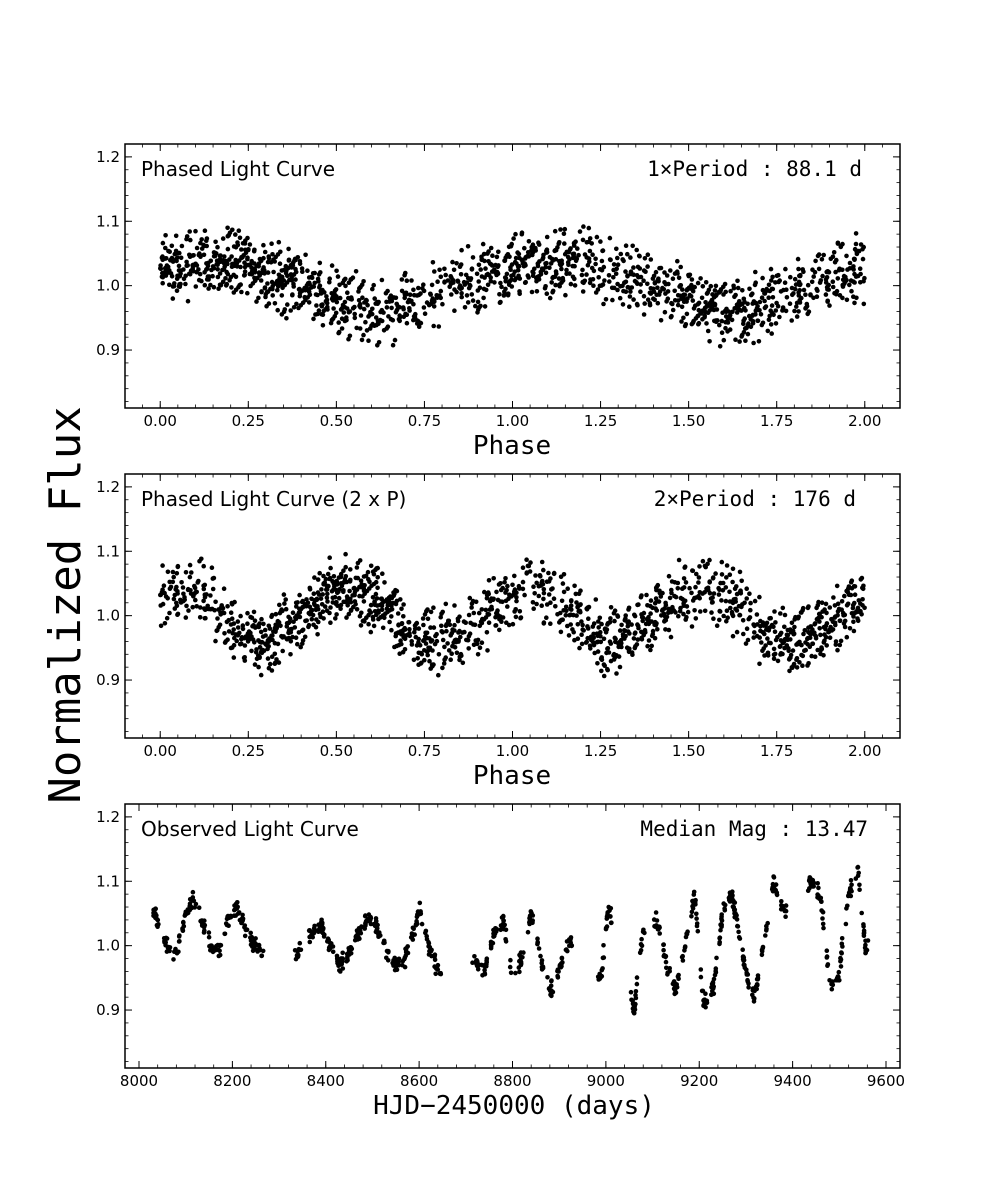 The height and width of the screenshot is (1200, 1000). Describe the element at coordinates (424, 421) in the screenshot. I see `x-tick-label: 0.75` at that location.